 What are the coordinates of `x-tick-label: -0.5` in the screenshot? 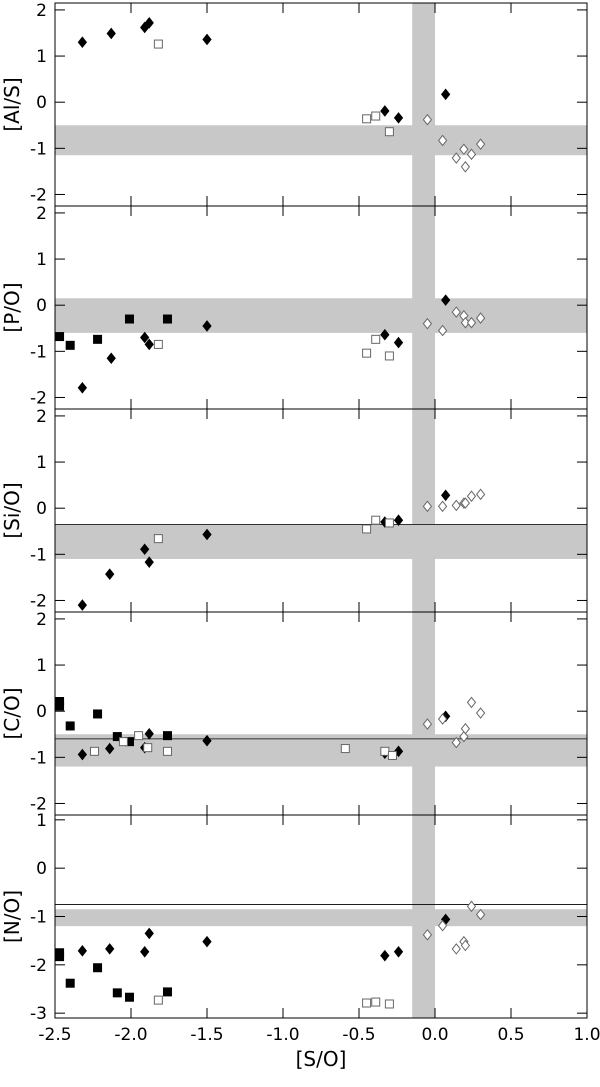 It's located at (358, 1035).